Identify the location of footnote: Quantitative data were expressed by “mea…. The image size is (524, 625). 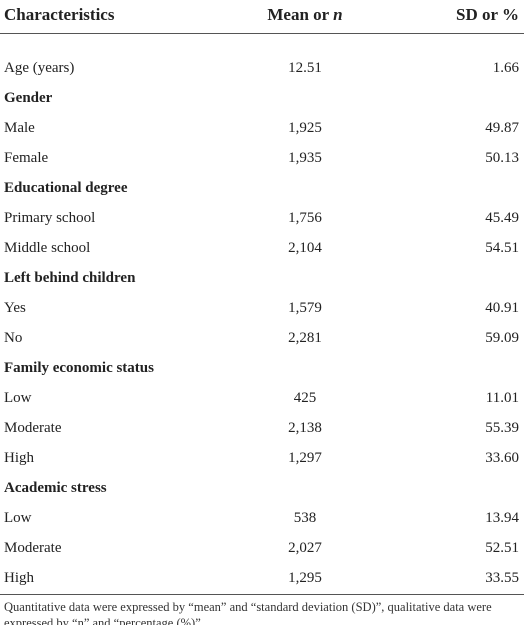
(248, 612).